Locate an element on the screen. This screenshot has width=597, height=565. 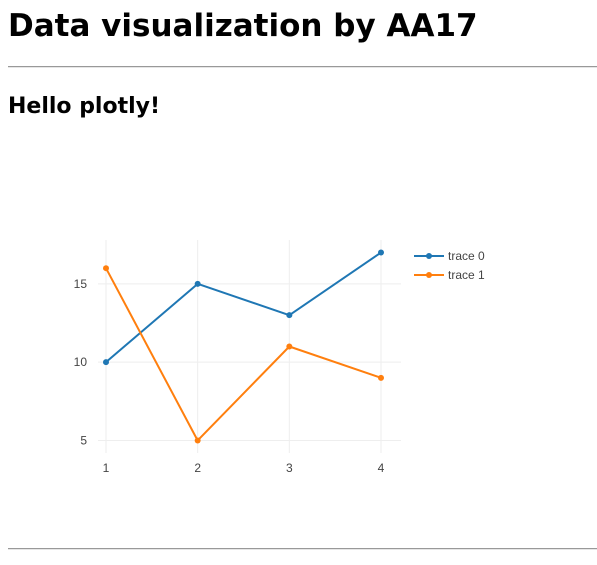
legend-item-1: trace 1 is located at coordinates (449, 275).